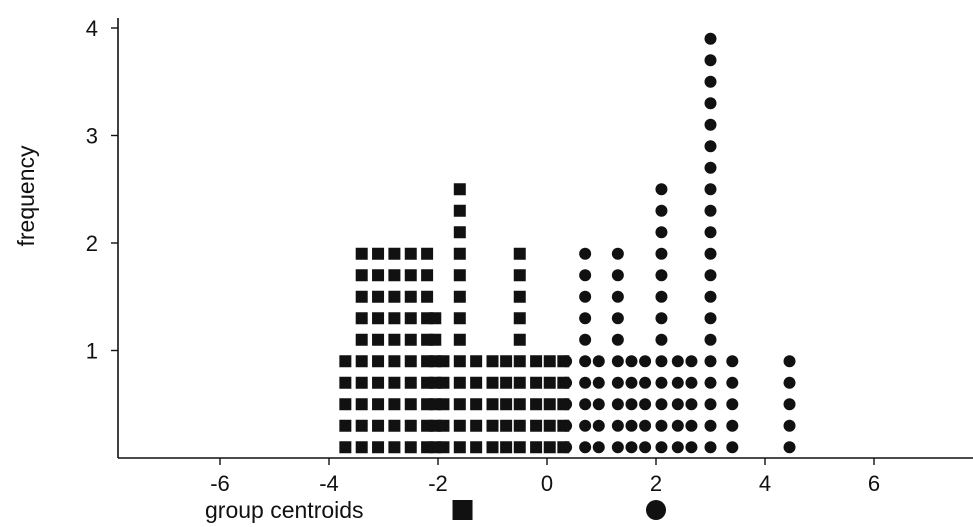  What do you see at coordinates (284, 510) in the screenshot?
I see `legend-label: group centroids` at bounding box center [284, 510].